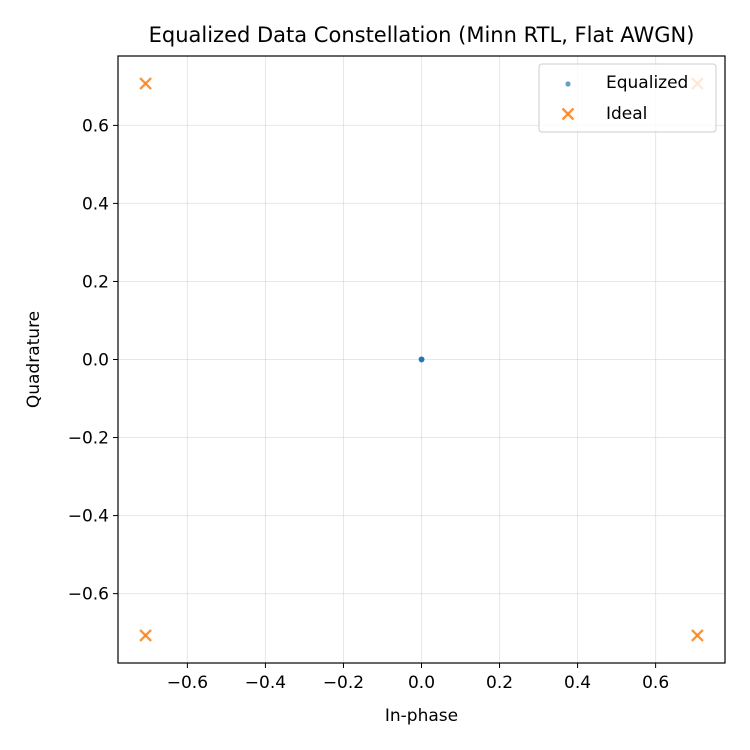 This screenshot has width=750, height=750. What do you see at coordinates (422, 359) in the screenshot?
I see `equalized-point` at bounding box center [422, 359].